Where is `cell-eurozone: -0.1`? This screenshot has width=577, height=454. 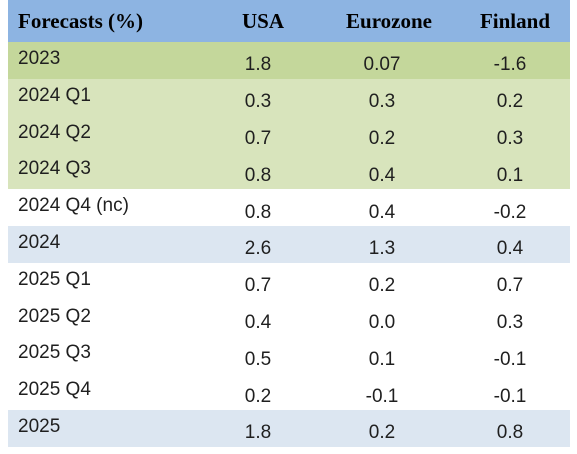 cell-eurozone: -0.1 is located at coordinates (382, 396).